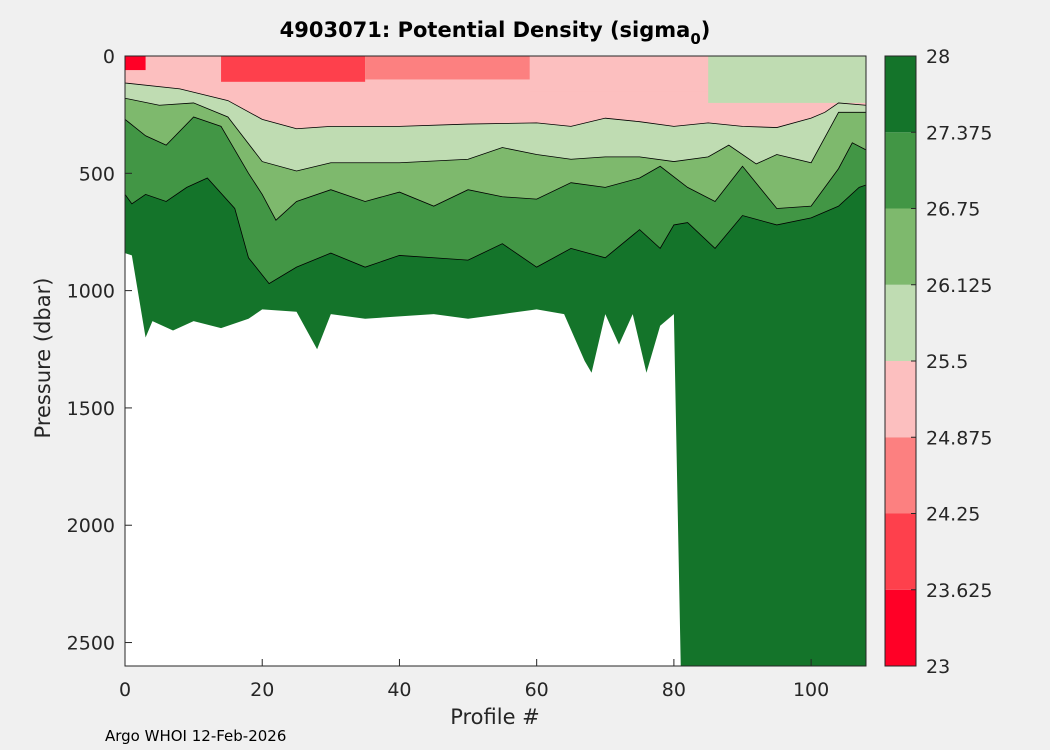 This screenshot has width=1050, height=750. I want to click on colorbar-tick-label: 26.75, so click(953, 210).